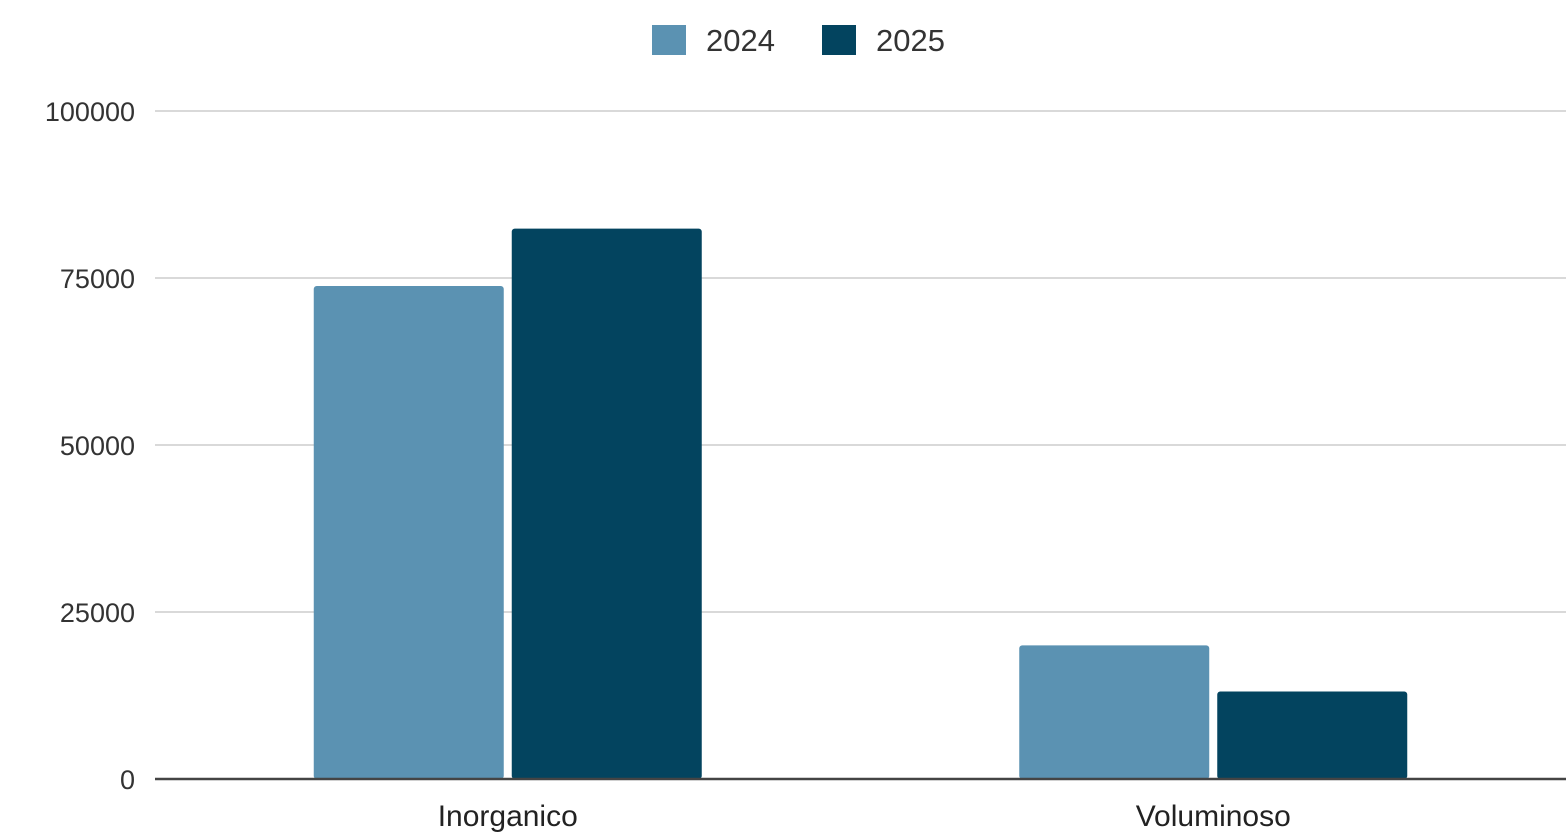  I want to click on y-tick-label: 0, so click(127, 780).